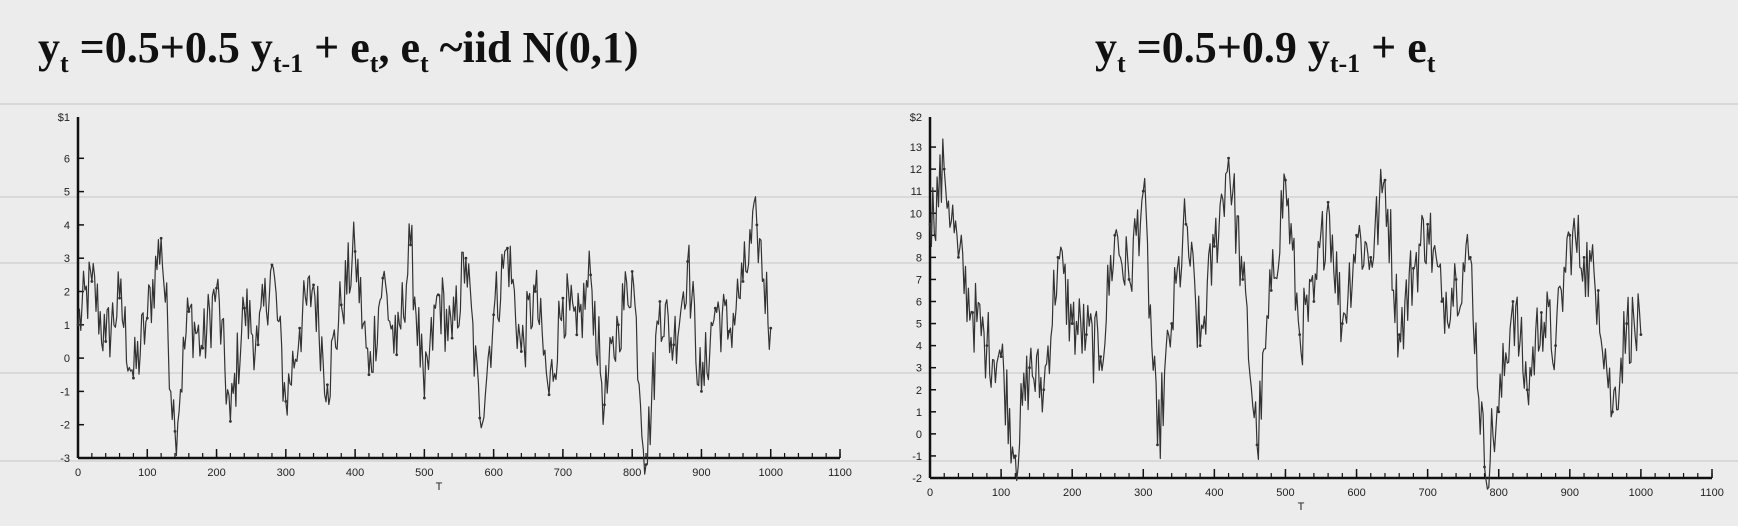  Describe the element at coordinates (916, 214) in the screenshot. I see `right-y-tick-label: 10` at that location.